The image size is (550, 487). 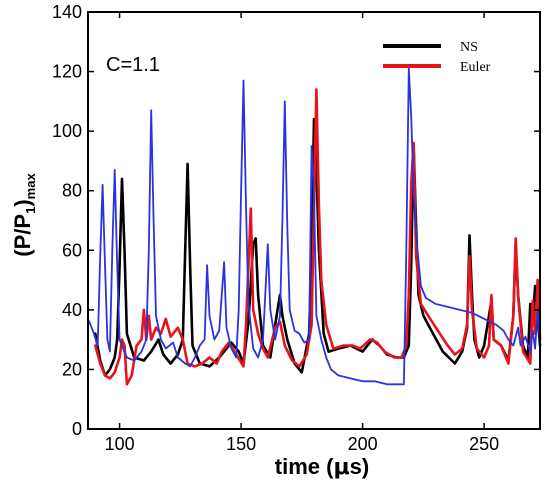 I want to click on y-tick-label: 20, so click(x=72, y=369).